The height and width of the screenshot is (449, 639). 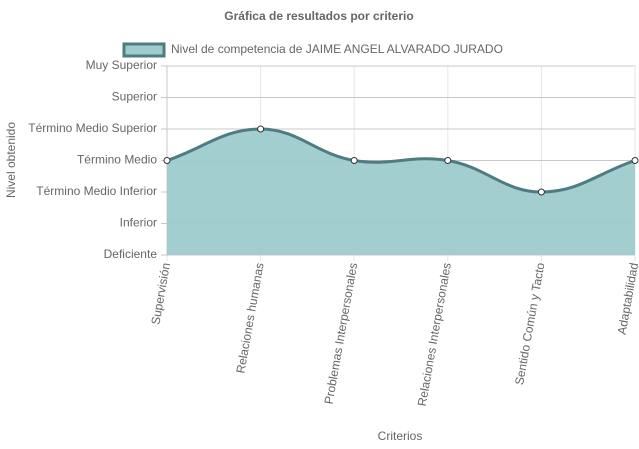 What do you see at coordinates (92, 128) in the screenshot?
I see `y-tick-label: Término Medio Superior` at bounding box center [92, 128].